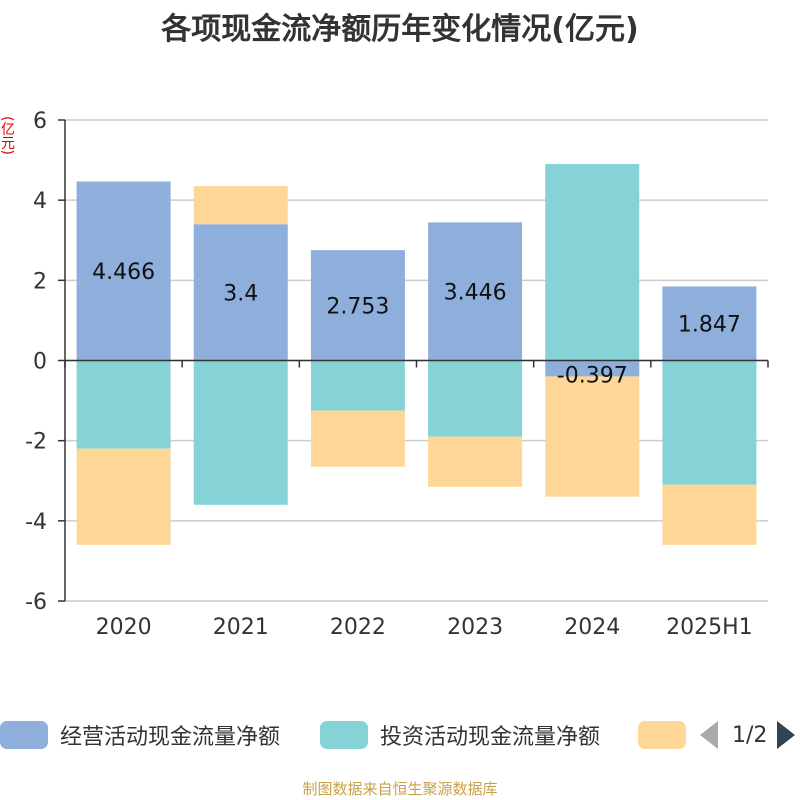  Describe the element at coordinates (241, 627) in the screenshot. I see `x-tick-label: 2021` at that location.